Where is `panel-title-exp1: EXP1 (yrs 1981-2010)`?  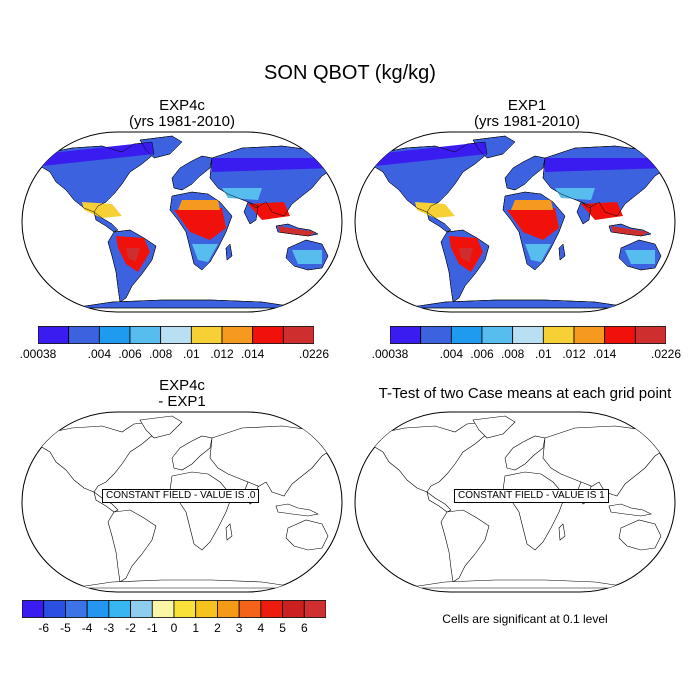
panel-title-exp1: EXP1 (yrs 1981-2010) is located at coordinates (527, 114).